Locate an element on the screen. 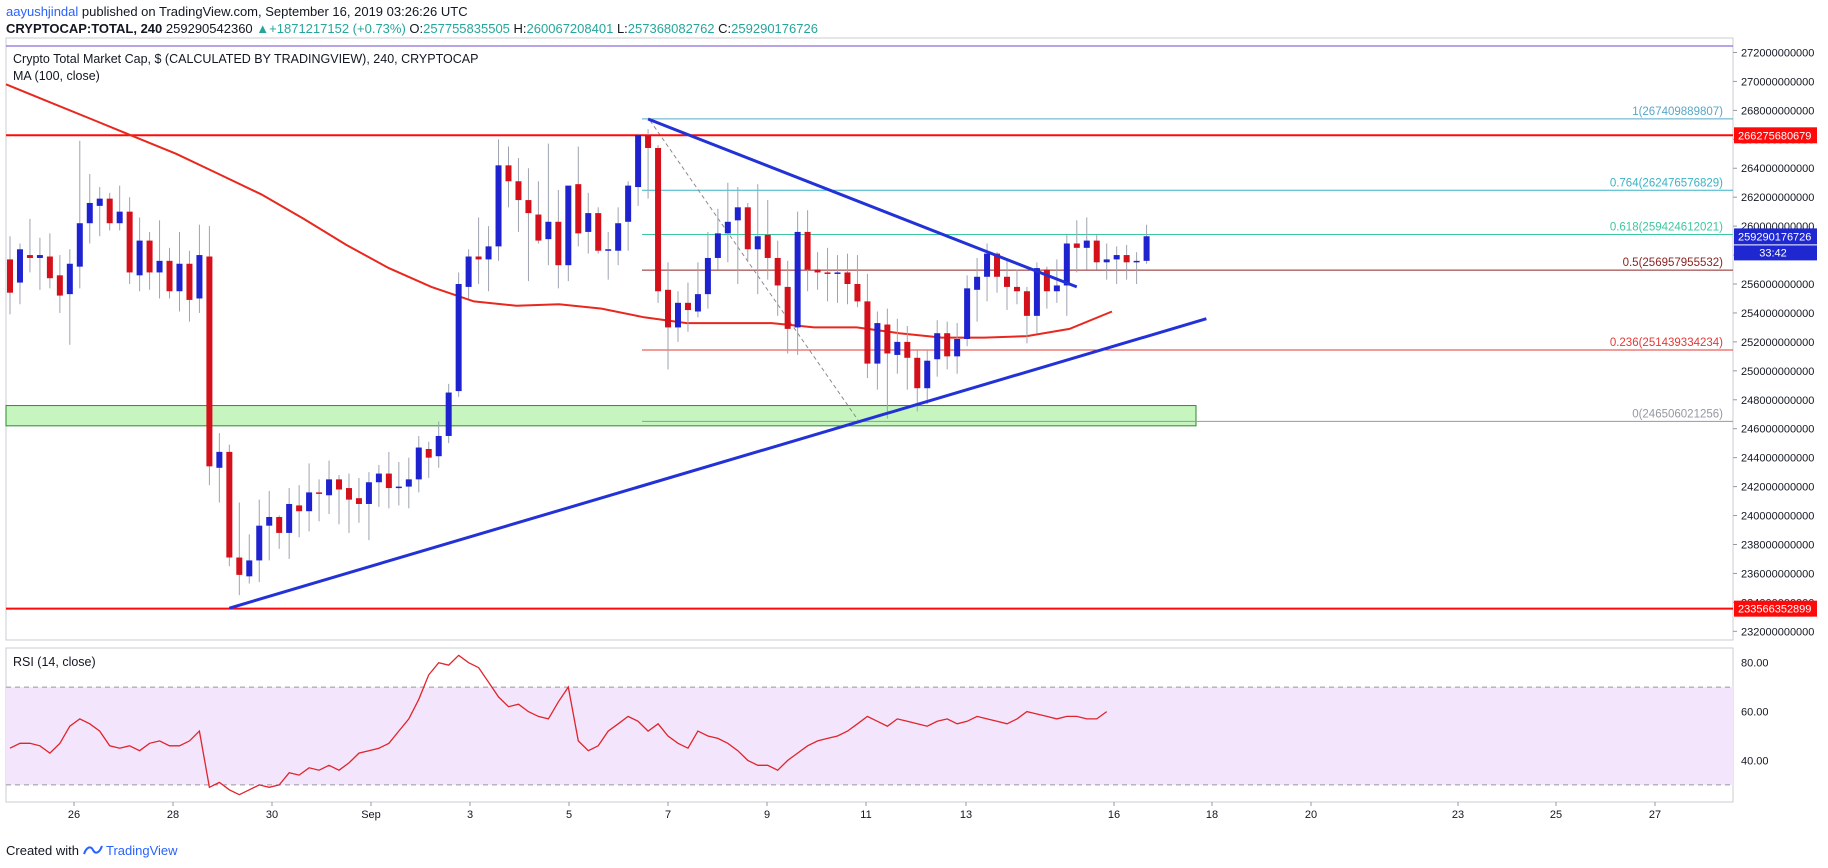 The height and width of the screenshot is (868, 1828). change-up-icon: ▲ is located at coordinates (263, 28).